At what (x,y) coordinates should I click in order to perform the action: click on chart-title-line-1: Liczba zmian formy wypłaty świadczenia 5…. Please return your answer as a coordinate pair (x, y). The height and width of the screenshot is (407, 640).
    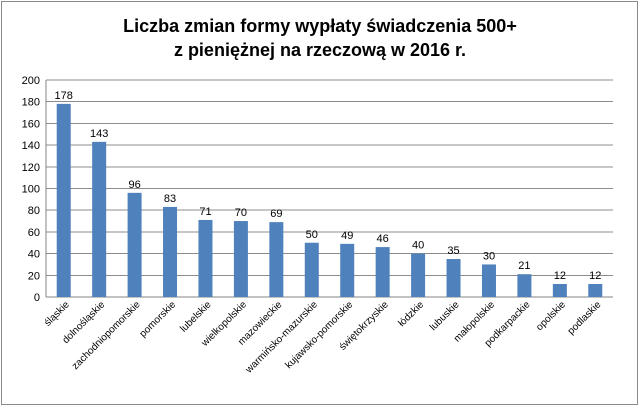
    Looking at the image, I should click on (320, 26).